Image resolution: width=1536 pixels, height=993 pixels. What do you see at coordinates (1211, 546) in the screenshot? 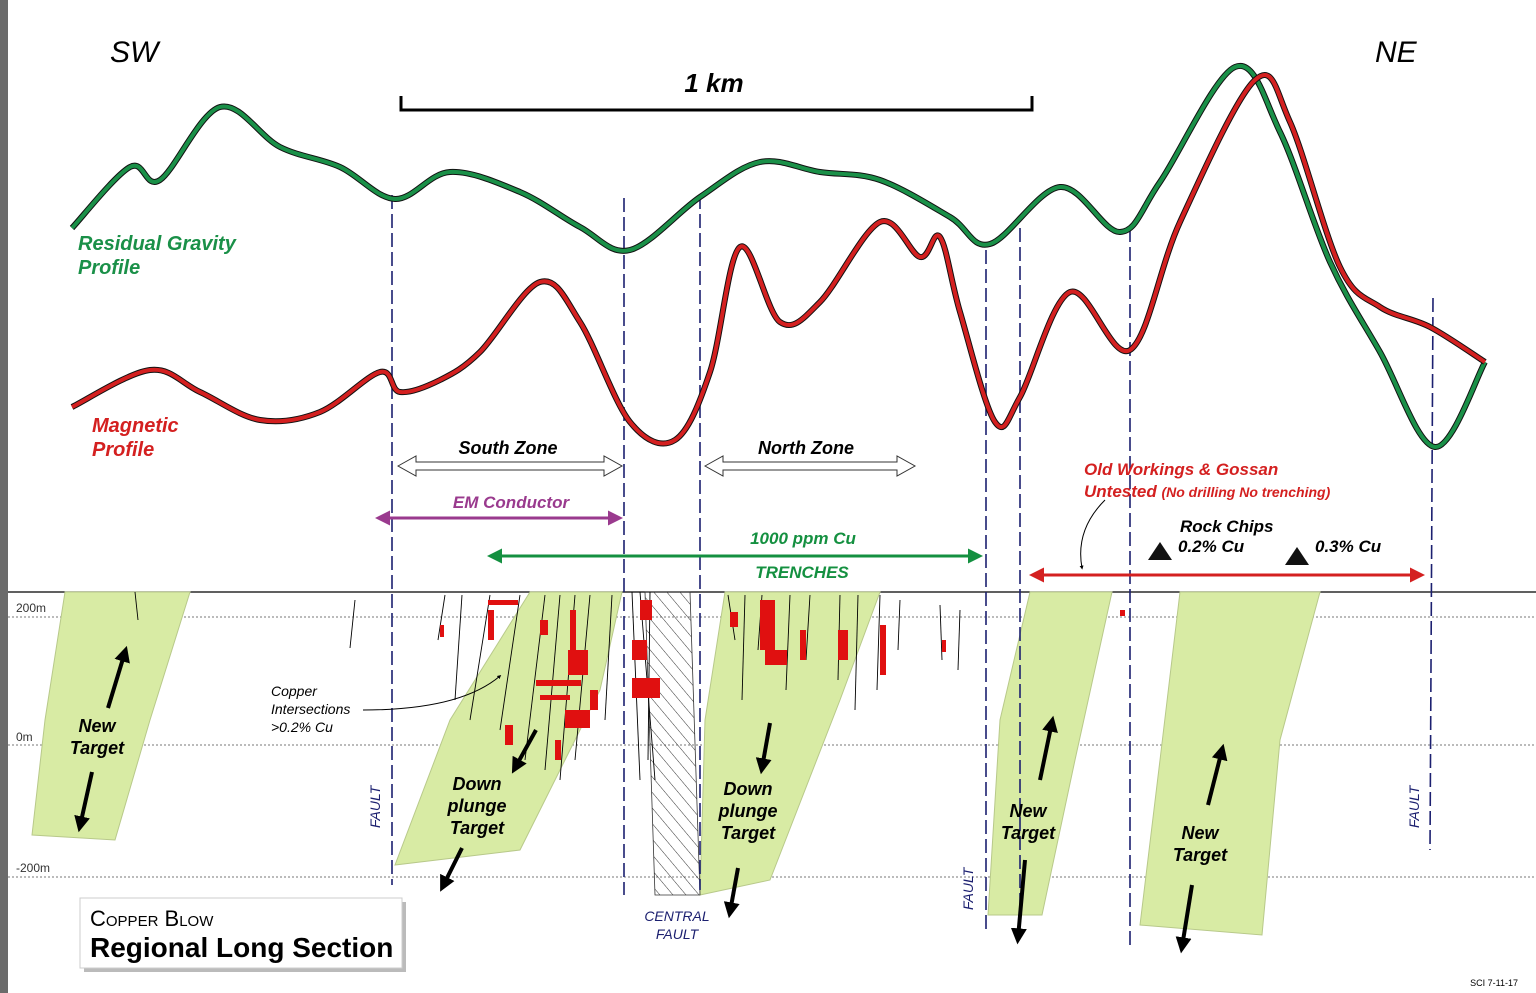
I see `rock-chip-label: 0.2% Cu` at bounding box center [1211, 546].